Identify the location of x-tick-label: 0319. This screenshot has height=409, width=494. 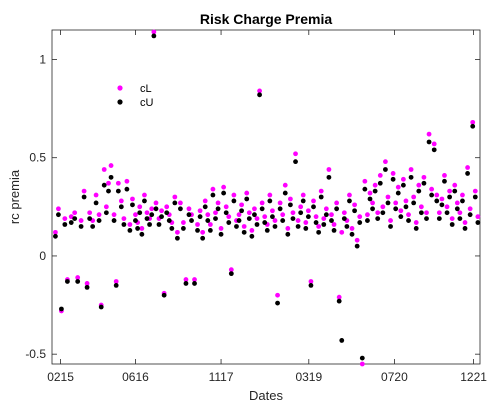
(308, 377).